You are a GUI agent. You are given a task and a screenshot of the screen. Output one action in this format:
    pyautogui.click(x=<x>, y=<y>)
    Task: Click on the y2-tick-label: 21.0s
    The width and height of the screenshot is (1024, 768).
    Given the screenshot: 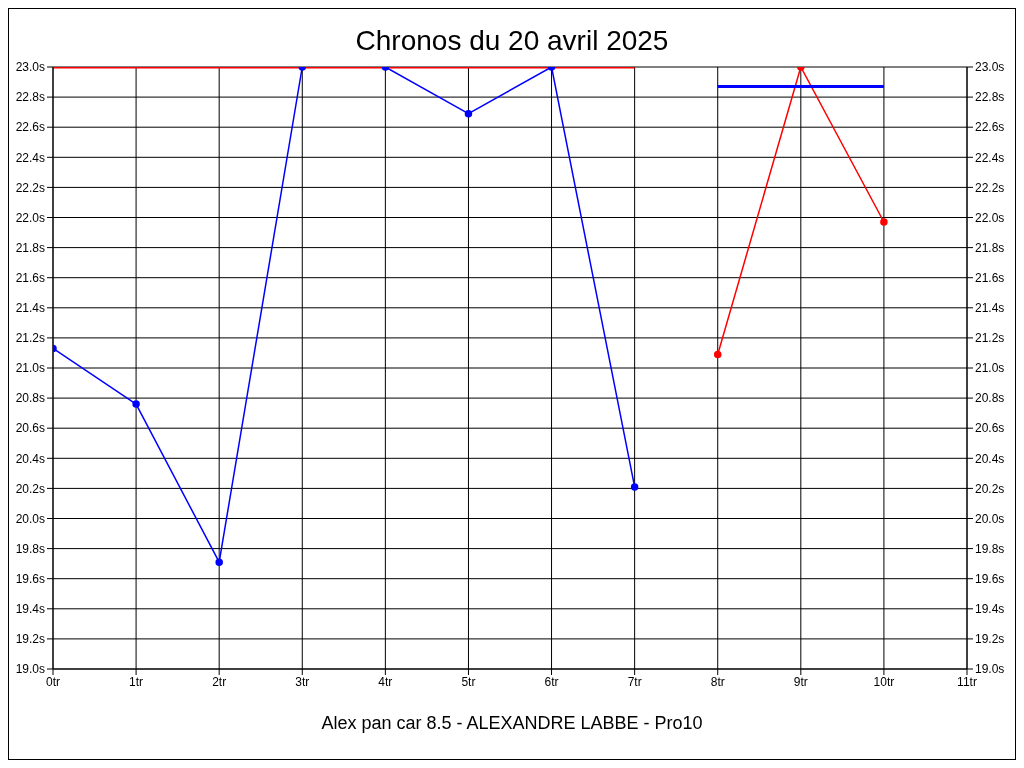 What is the action you would take?
    pyautogui.click(x=990, y=368)
    